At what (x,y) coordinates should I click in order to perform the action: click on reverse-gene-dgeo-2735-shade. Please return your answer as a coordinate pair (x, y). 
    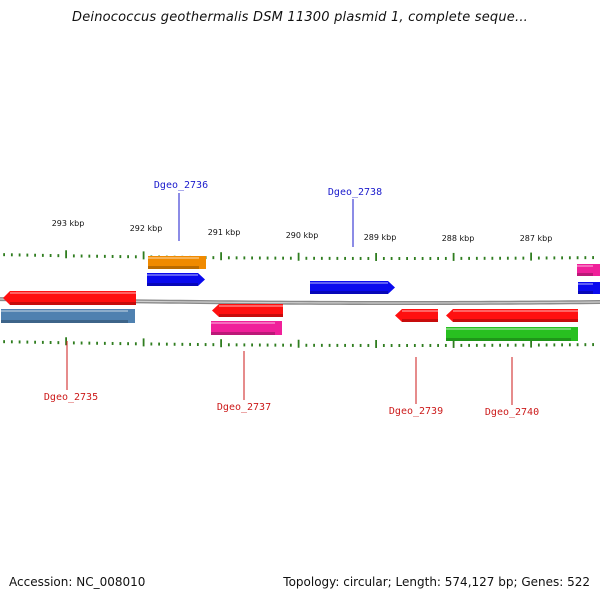
    Looking at the image, I should click on (73, 303).